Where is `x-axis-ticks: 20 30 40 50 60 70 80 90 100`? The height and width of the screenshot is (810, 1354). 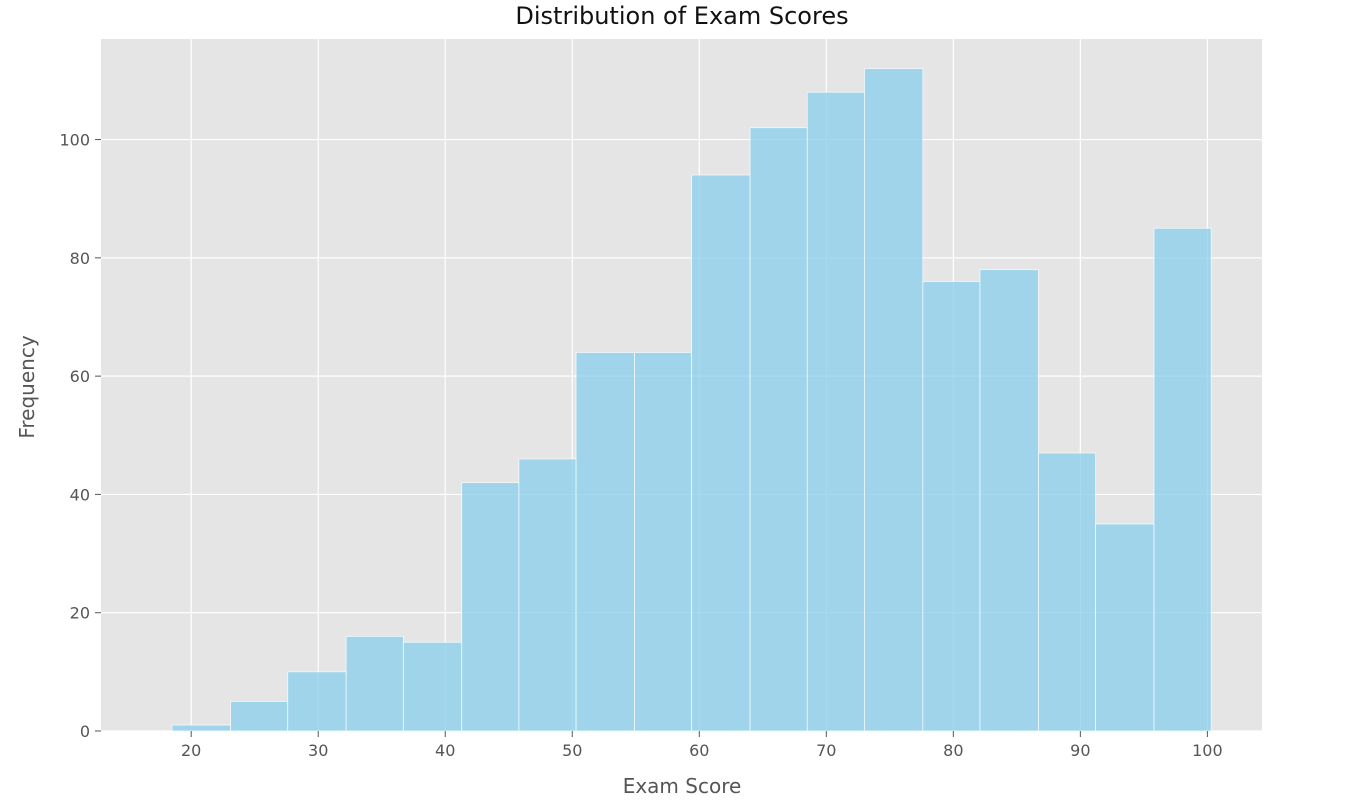
x-axis-ticks: 20 30 40 50 60 70 80 90 100 is located at coordinates (702, 745).